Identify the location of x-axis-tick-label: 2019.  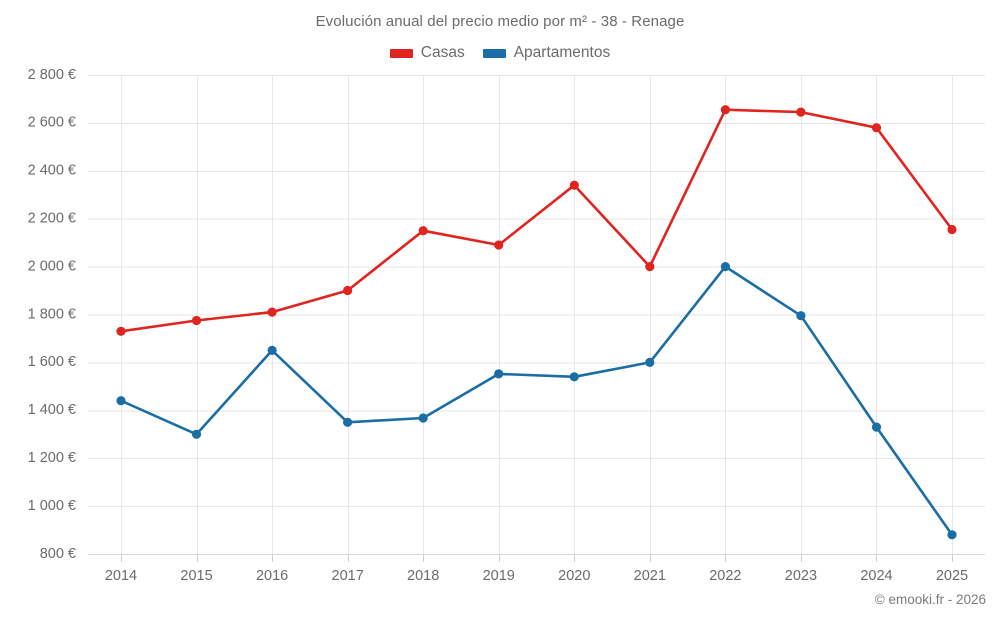
(499, 576).